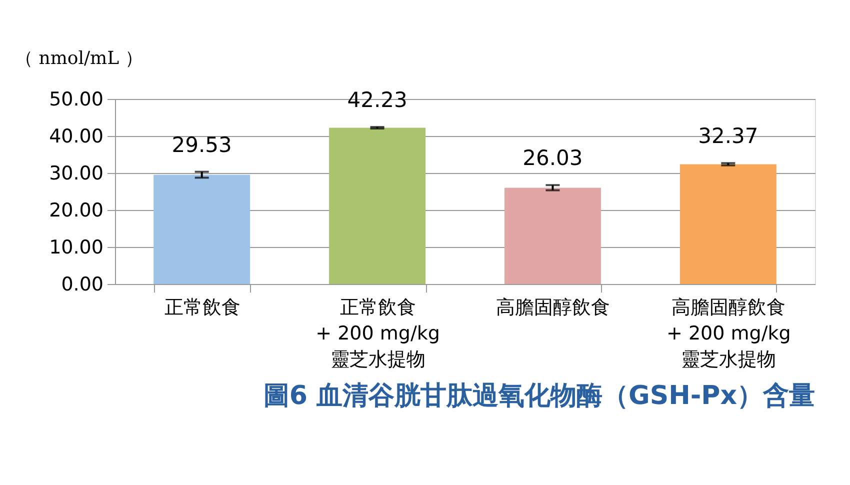 The height and width of the screenshot is (485, 850). I want to click on x-tick-label: 正常飲食 + 200 mg/kg 靈芝水提物, so click(378, 333).